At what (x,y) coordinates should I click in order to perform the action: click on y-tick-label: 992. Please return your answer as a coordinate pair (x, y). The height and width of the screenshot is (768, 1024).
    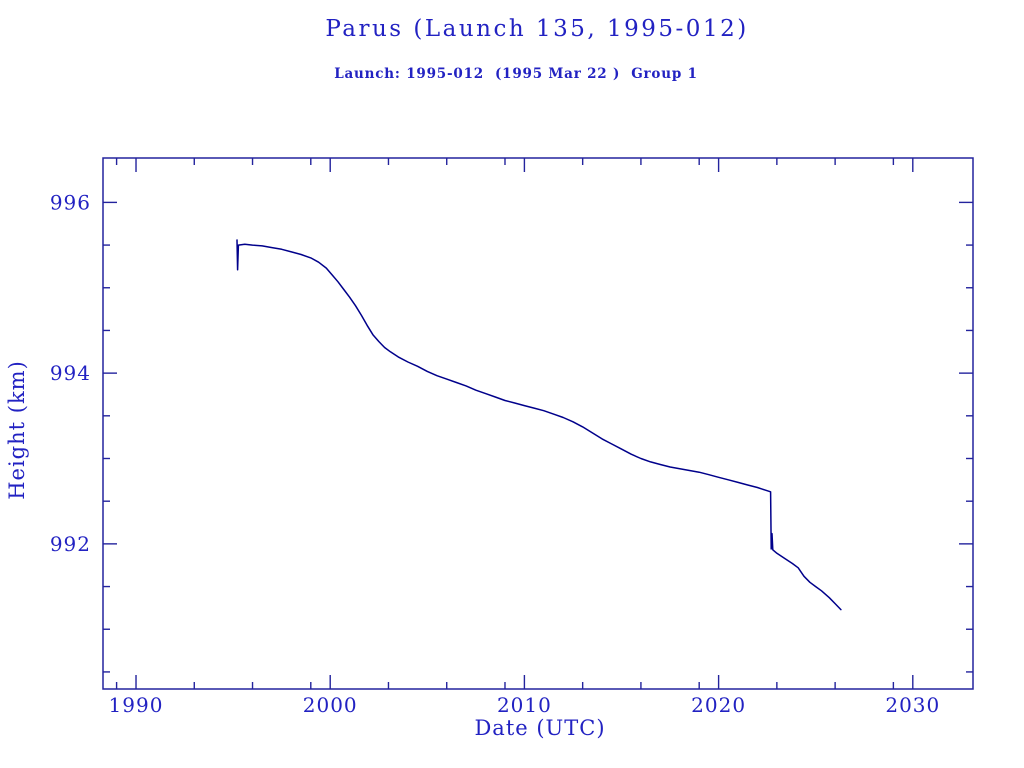
    Looking at the image, I should click on (70, 544).